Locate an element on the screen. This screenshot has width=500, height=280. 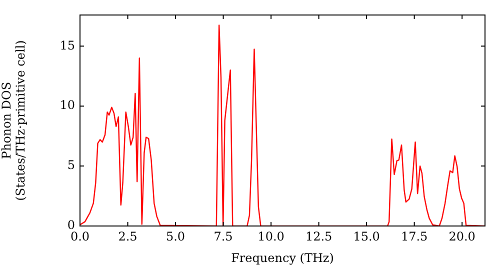
x-tick-label: 17.5 is located at coordinates (414, 236).